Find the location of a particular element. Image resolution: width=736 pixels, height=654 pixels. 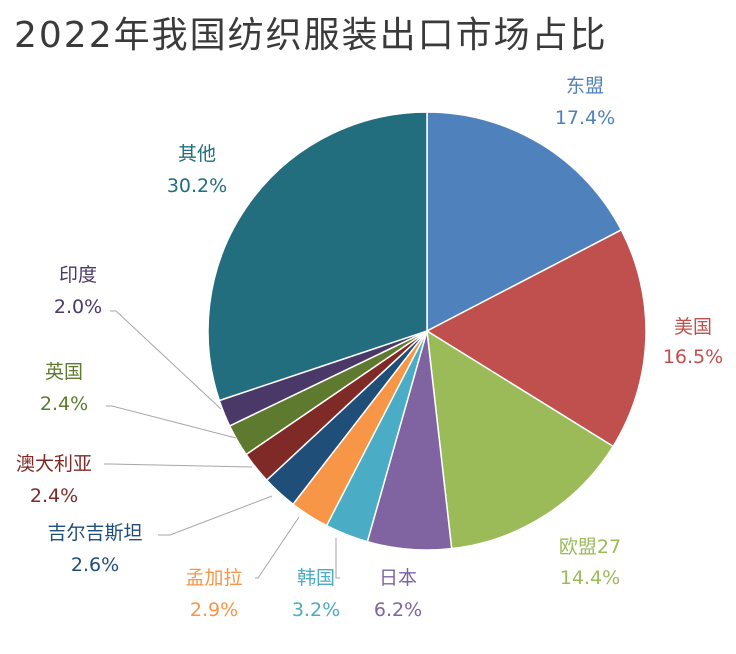

slice-label-percent: 16.5% is located at coordinates (693, 357).